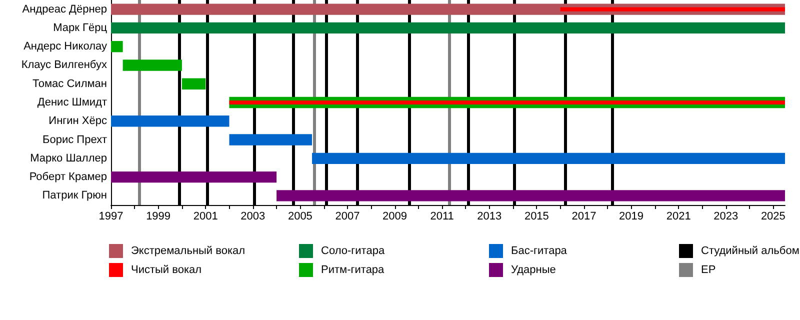 This screenshot has height=320, width=800. I want to click on legend-label: Чистый вокал, so click(166, 270).